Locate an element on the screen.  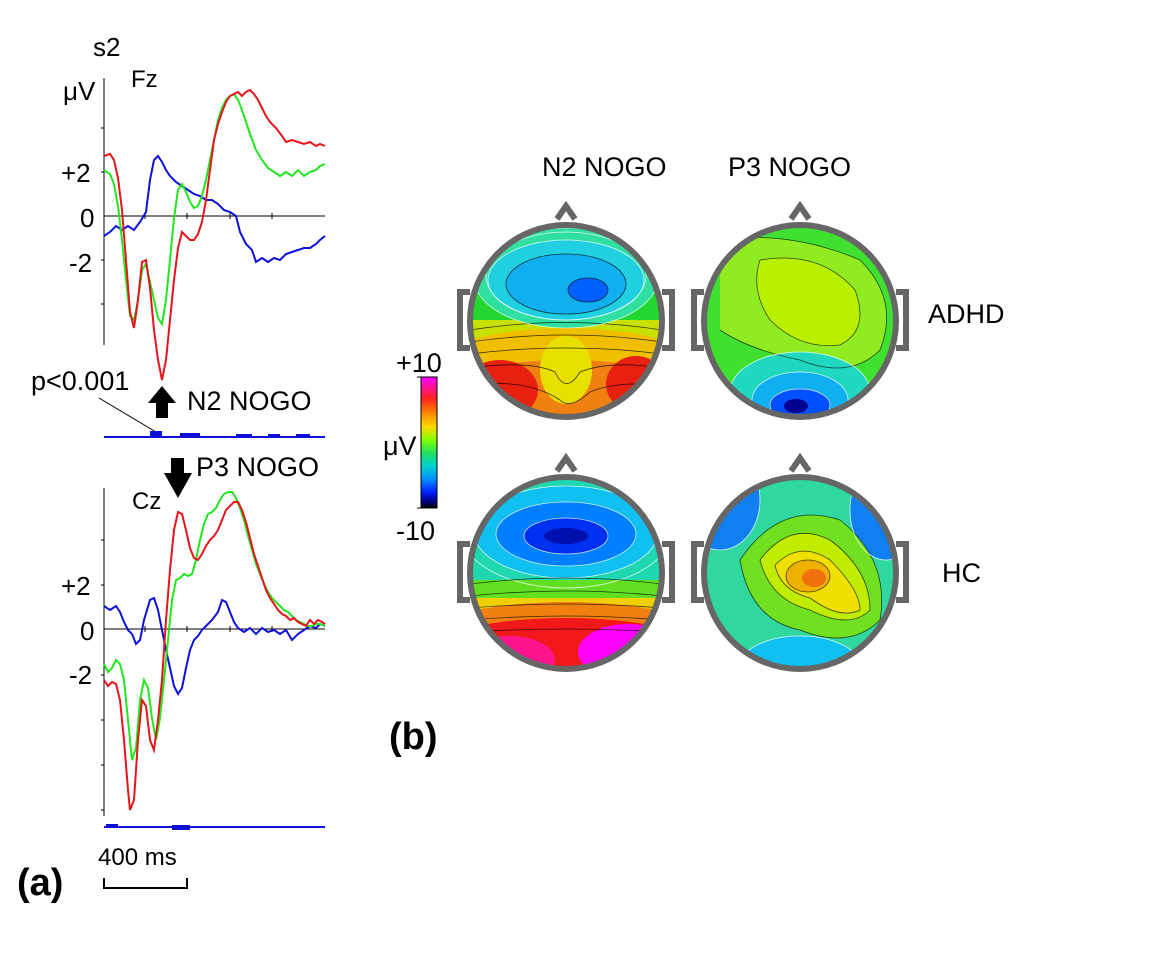
colorbar-unit-label: μV is located at coordinates (400, 446).